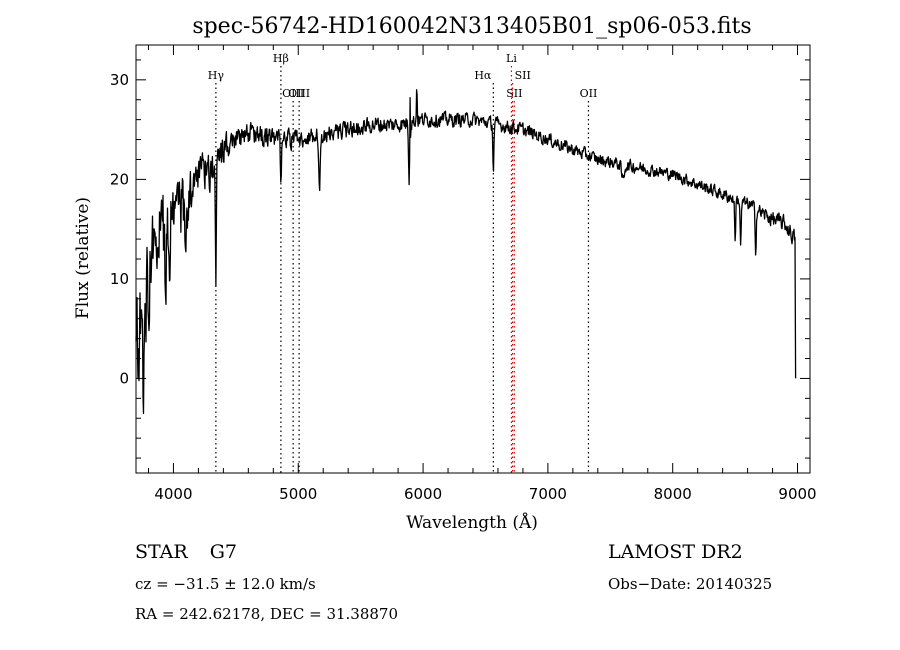  What do you see at coordinates (161, 552) in the screenshot?
I see `object-type: STAR` at bounding box center [161, 552].